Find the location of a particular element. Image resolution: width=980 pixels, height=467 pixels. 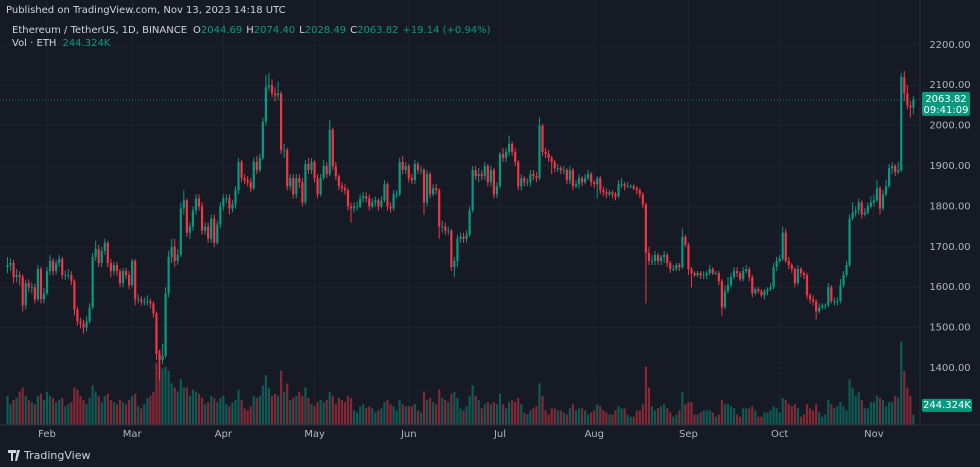

x-tick-label: Sep is located at coordinates (688, 434).